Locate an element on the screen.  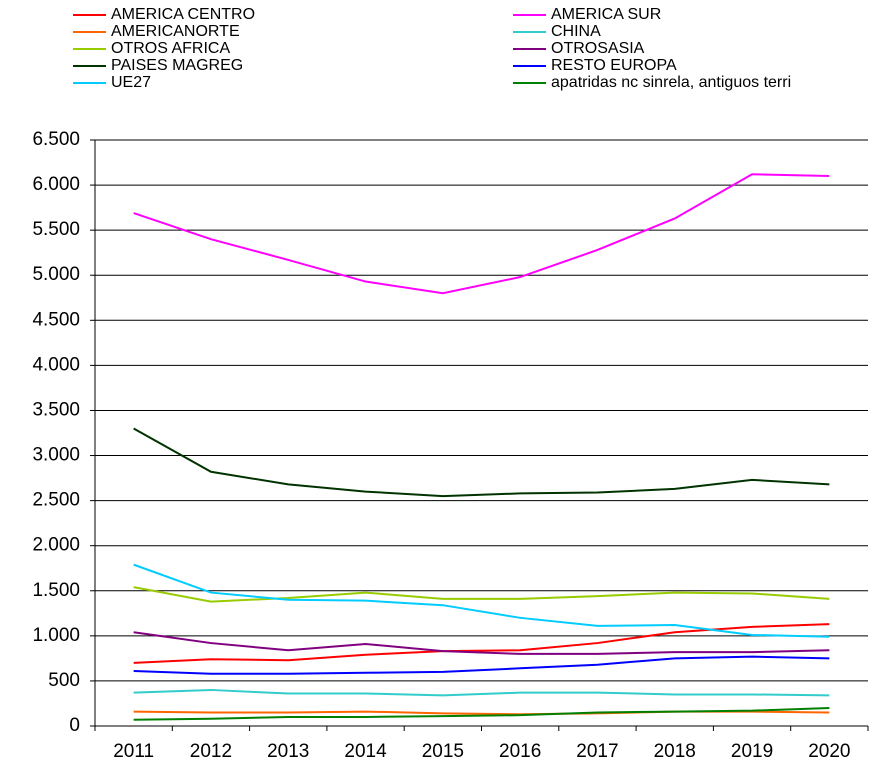
x-tick-label: 2018 is located at coordinates (675, 751).